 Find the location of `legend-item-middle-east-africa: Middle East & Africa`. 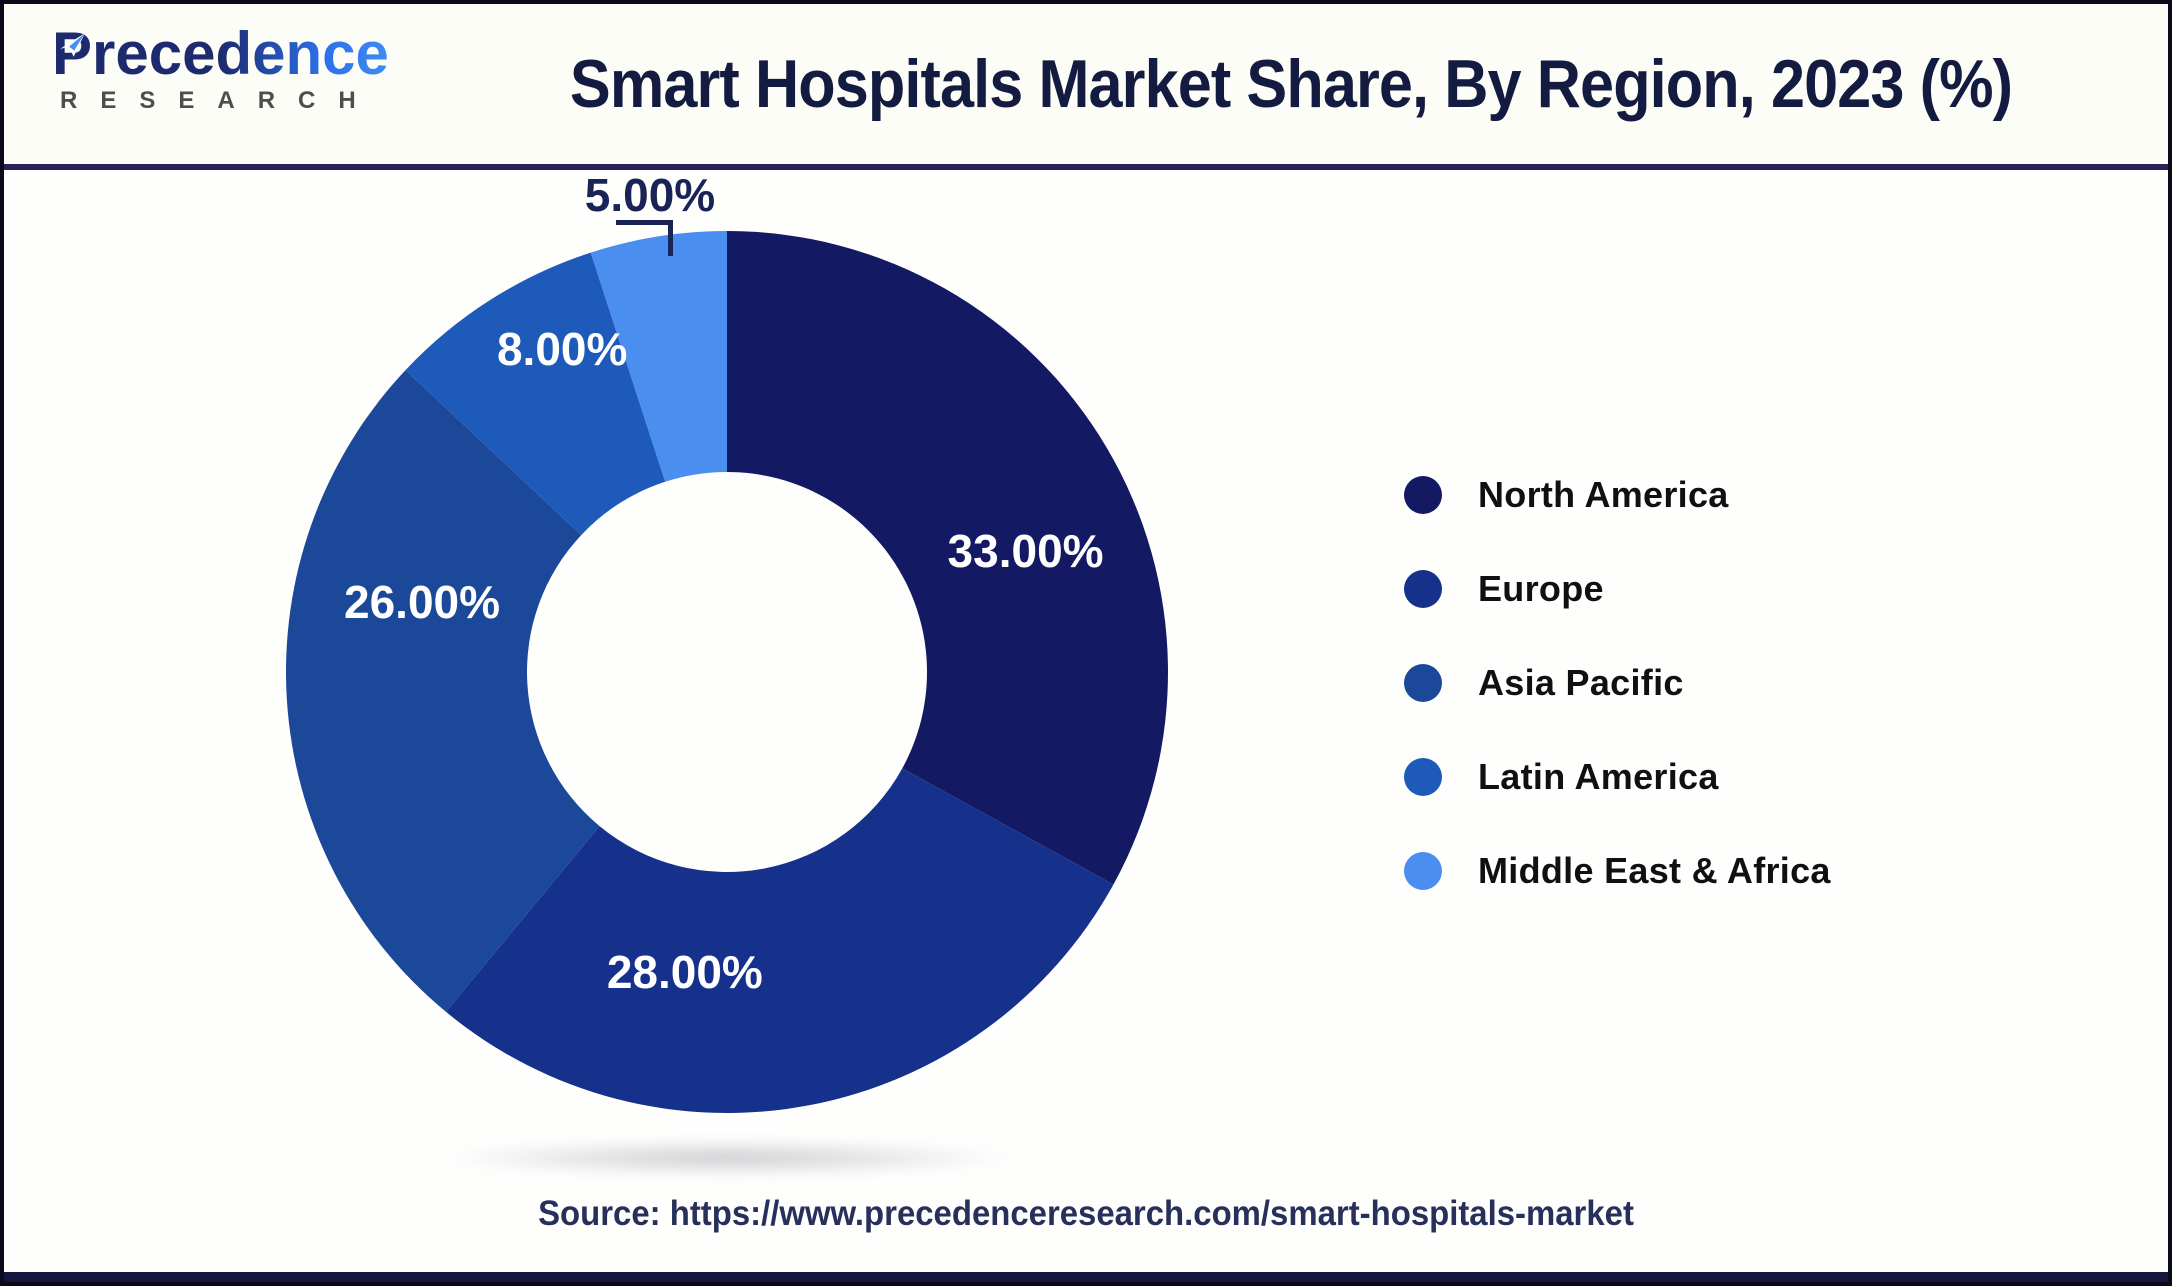

legend-item-middle-east-africa: Middle East & Africa is located at coordinates (1617, 870).